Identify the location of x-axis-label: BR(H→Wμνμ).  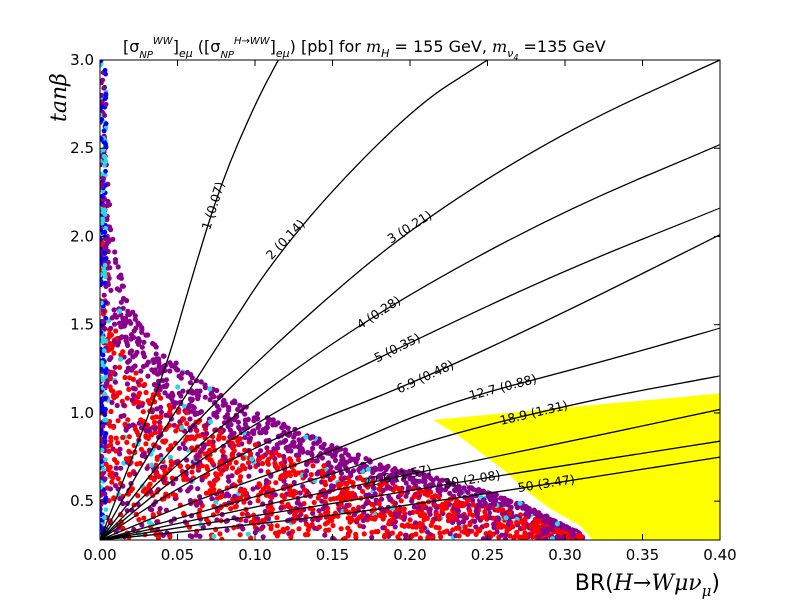
(647, 585).